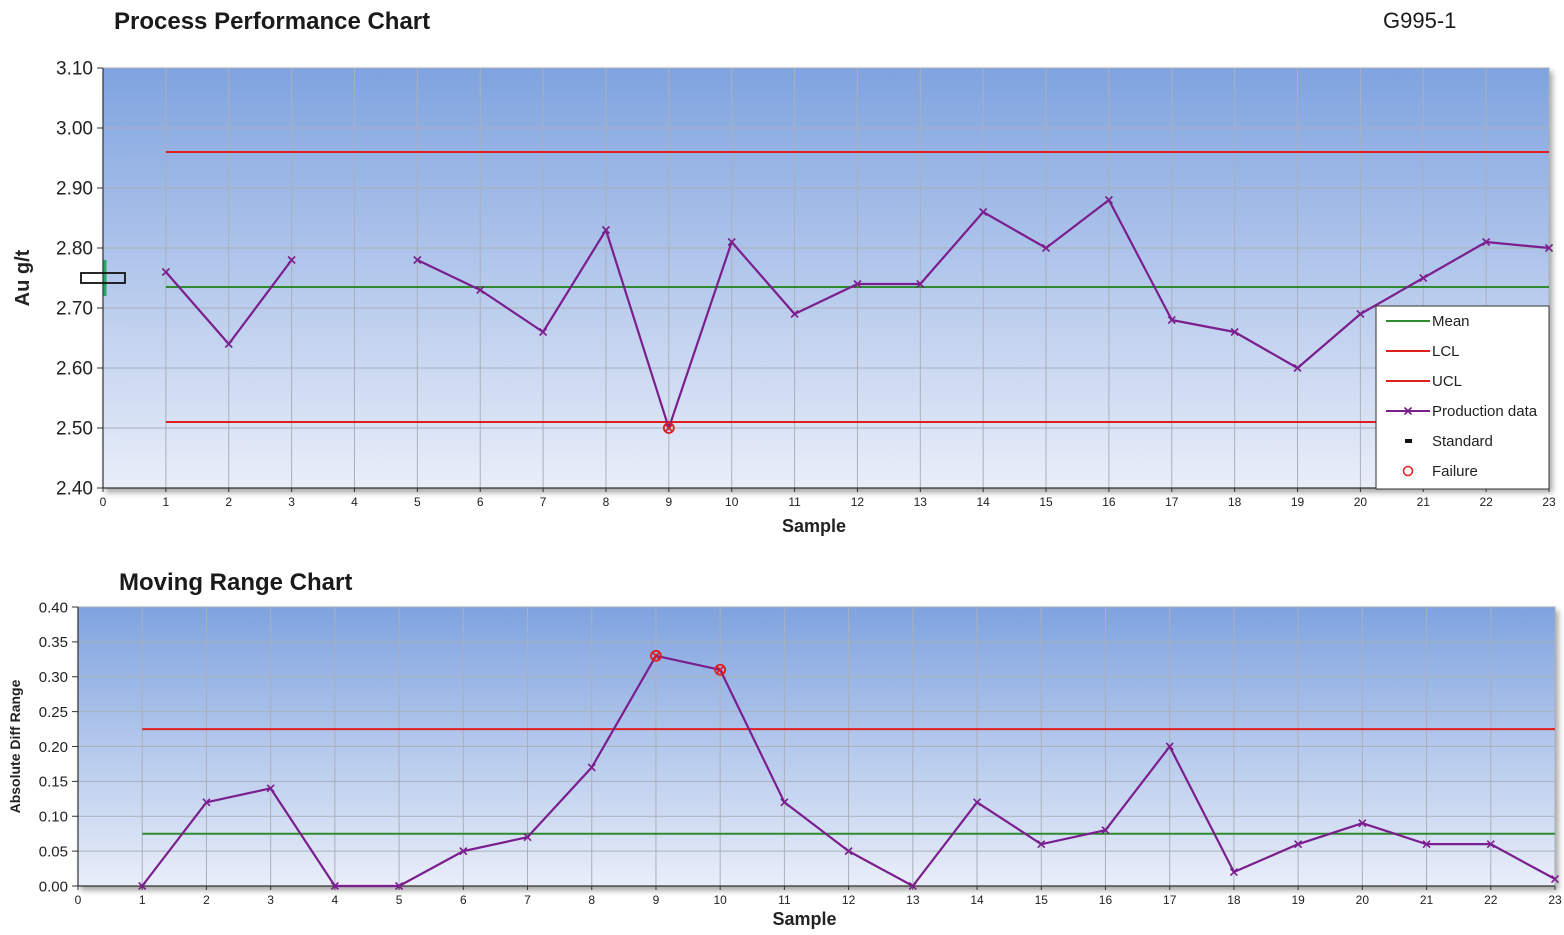 This screenshot has width=1564, height=935. I want to click on chart-code-label: G995-1, so click(1420, 20).